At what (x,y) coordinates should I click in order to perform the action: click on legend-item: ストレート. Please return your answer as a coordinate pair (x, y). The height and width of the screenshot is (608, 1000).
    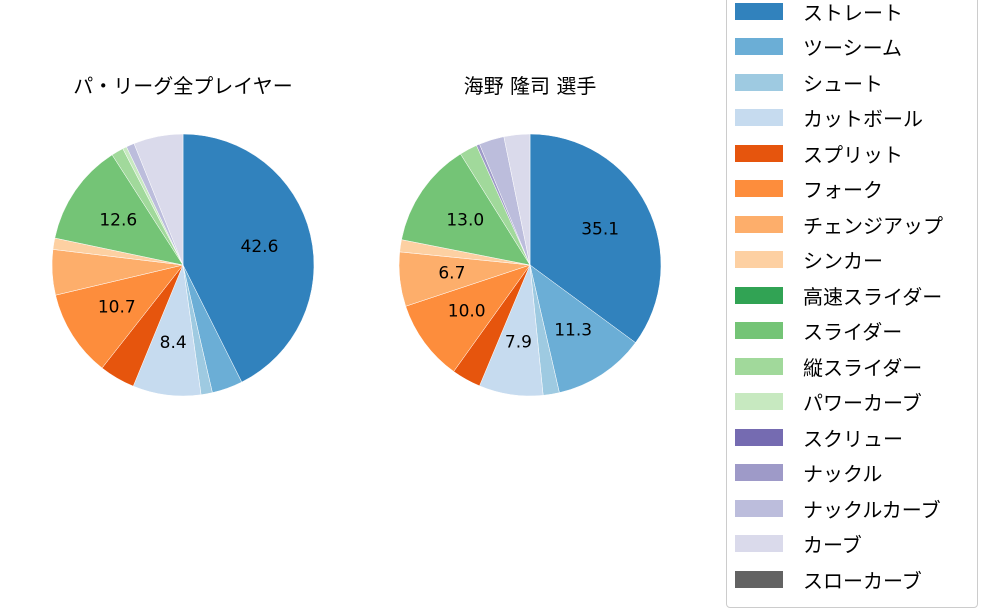
    Looking at the image, I should click on (819, 12).